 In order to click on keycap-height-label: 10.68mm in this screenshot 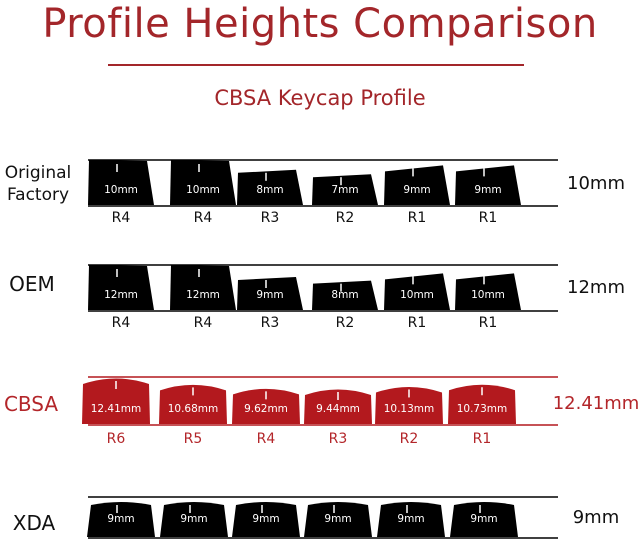, I will do `click(193, 409)`.